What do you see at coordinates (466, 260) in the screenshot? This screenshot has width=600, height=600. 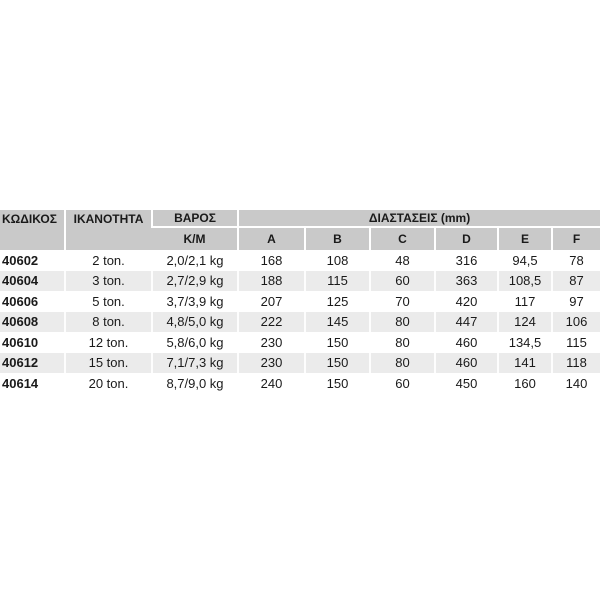 I see `cell-d: 316` at bounding box center [466, 260].